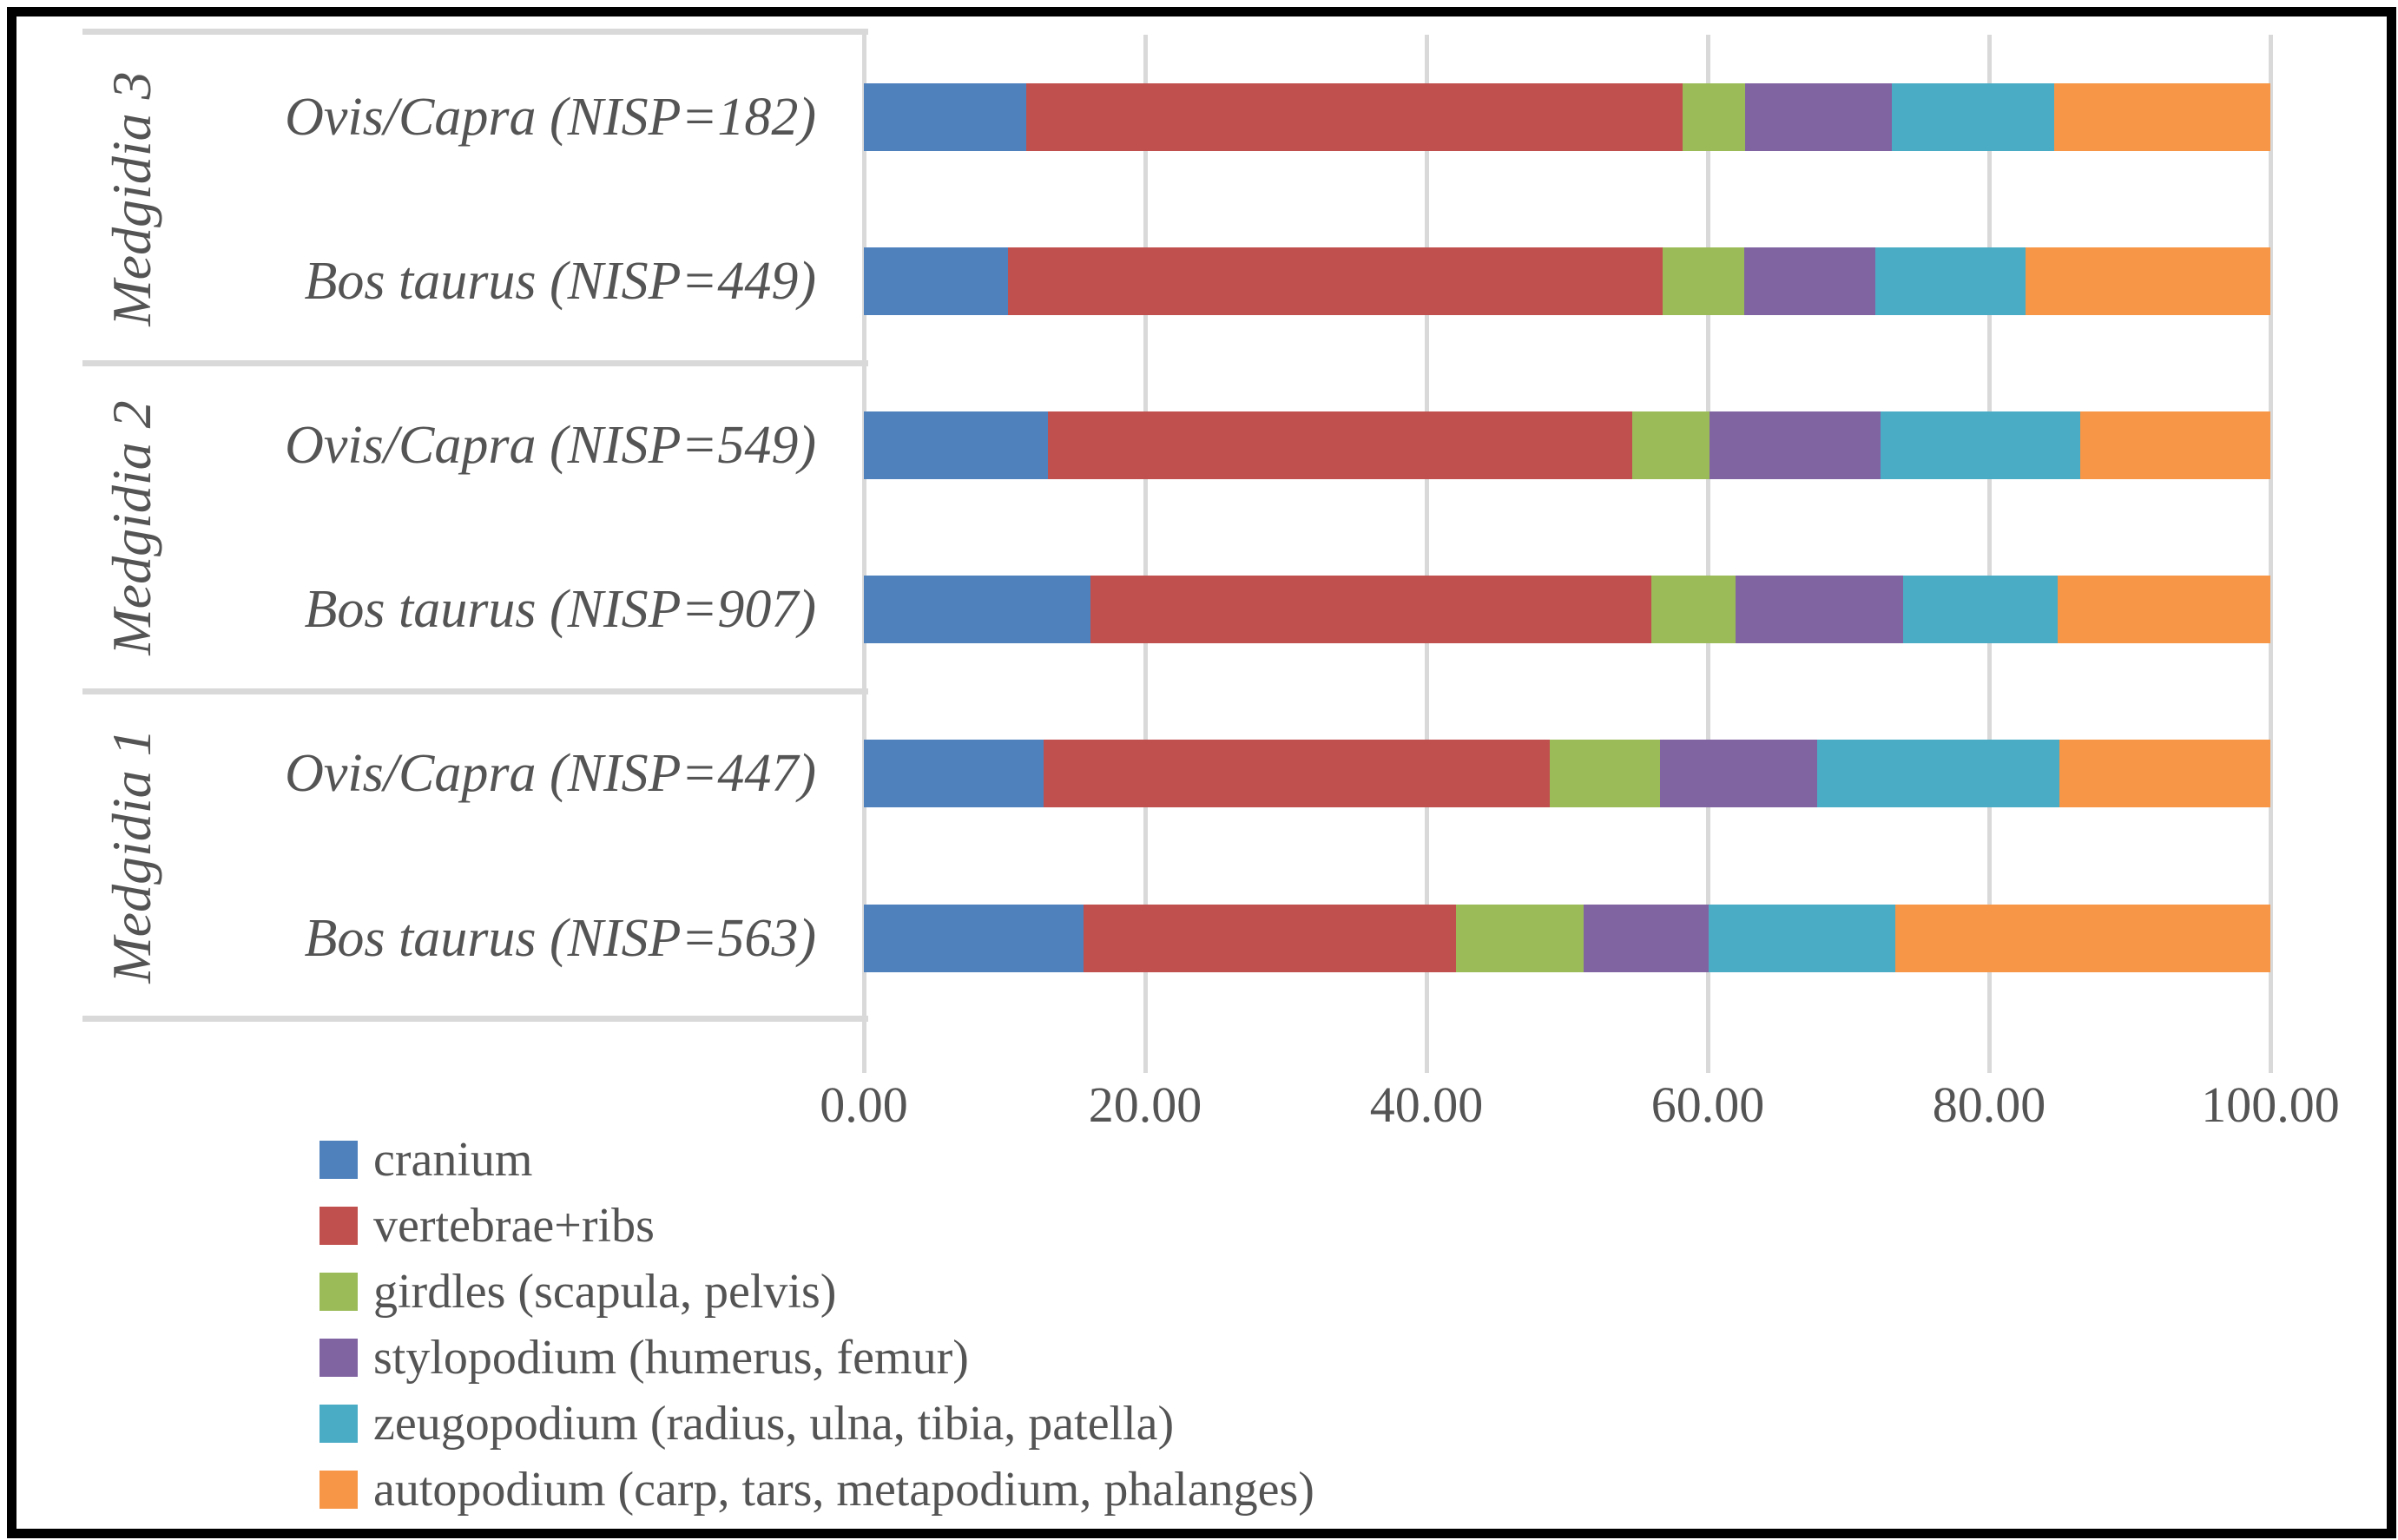  I want to click on legend-item: cranium, so click(817, 1160).